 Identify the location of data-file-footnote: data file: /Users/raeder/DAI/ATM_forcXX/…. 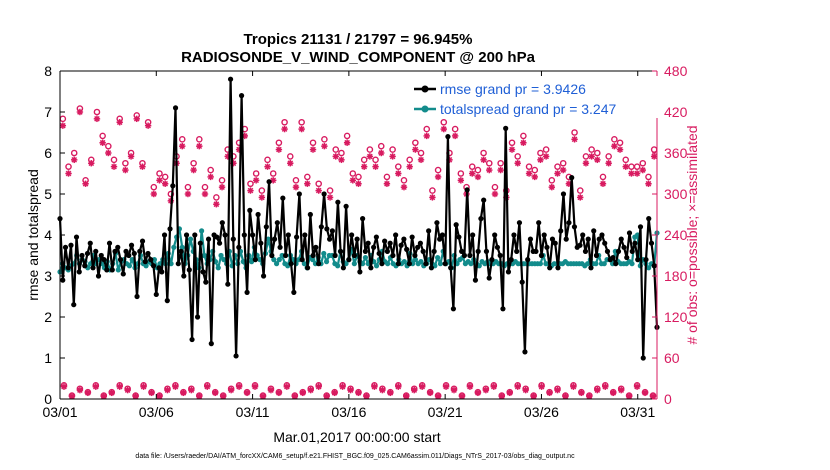
(355, 456).